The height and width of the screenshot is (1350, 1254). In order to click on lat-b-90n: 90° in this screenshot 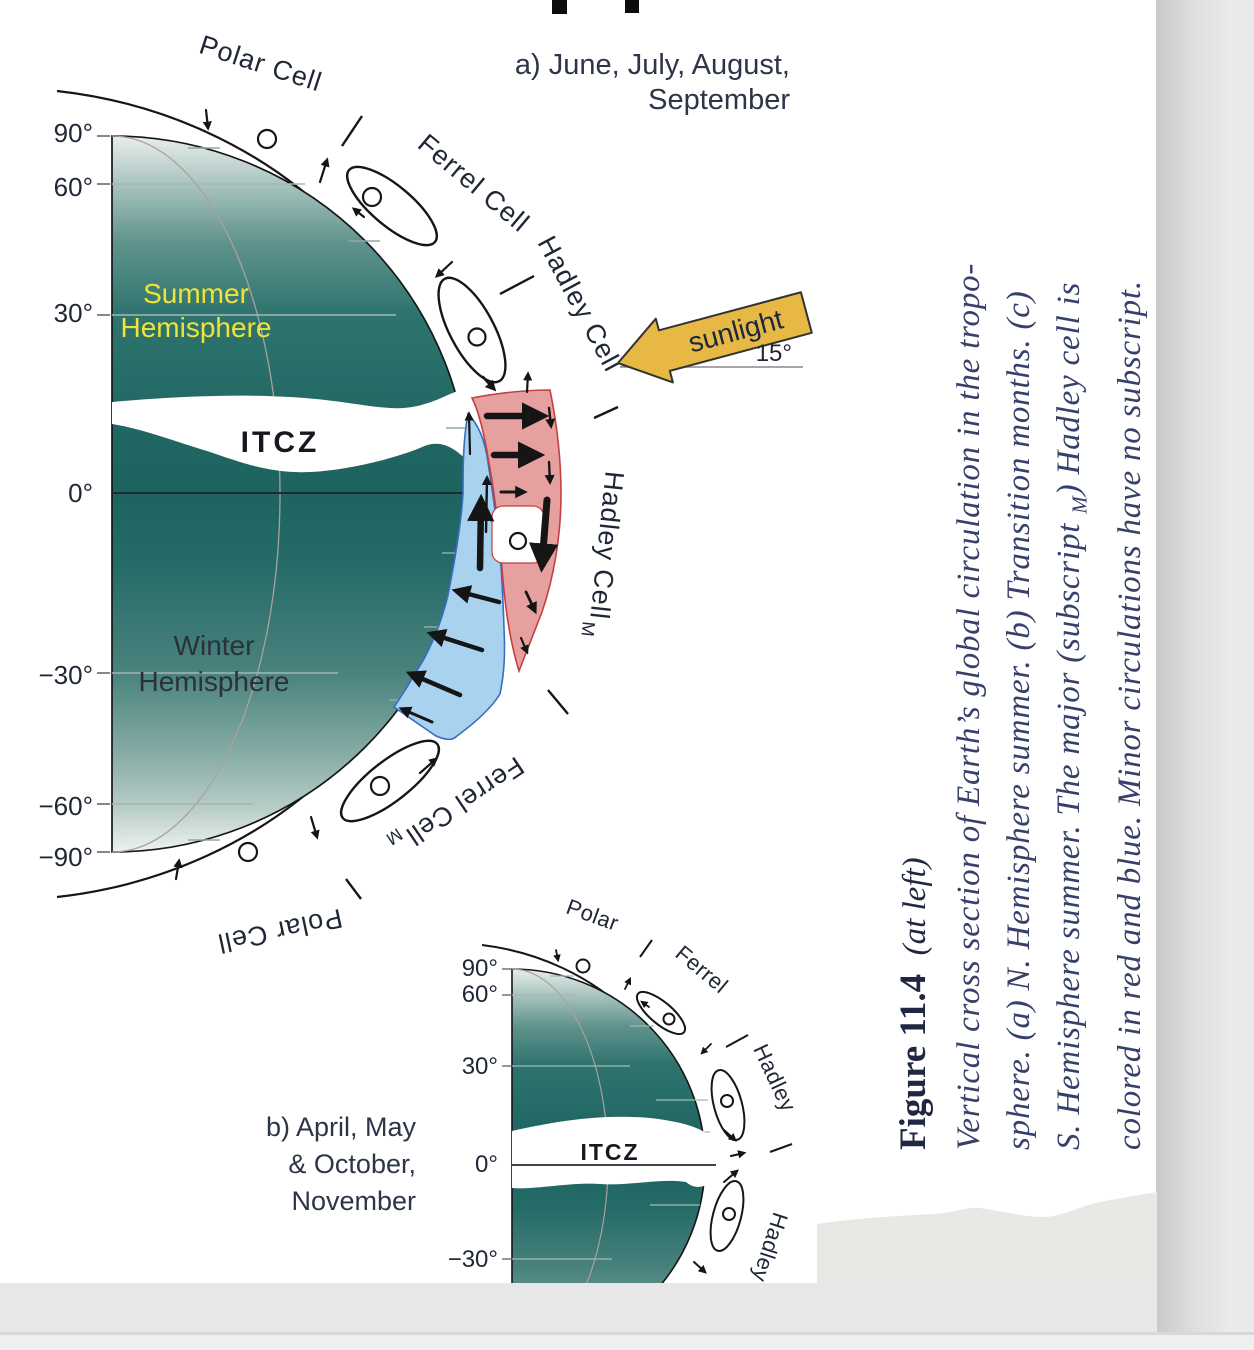, I will do `click(480, 968)`.